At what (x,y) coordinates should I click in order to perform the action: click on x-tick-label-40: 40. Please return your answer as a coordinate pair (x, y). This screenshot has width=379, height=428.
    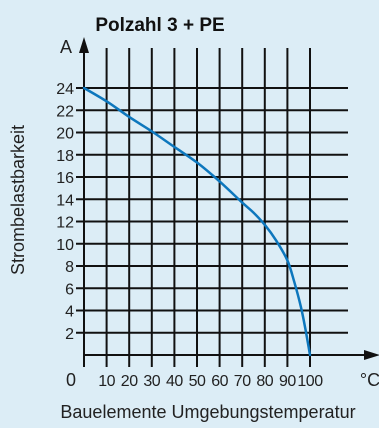
    Looking at the image, I should click on (174, 381).